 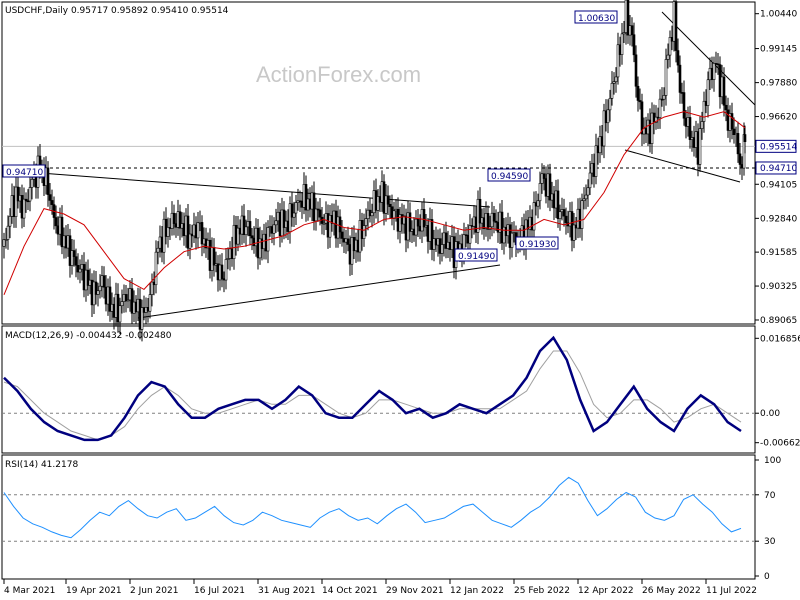 I want to click on watermark: ActionForex.com, so click(x=338, y=74).